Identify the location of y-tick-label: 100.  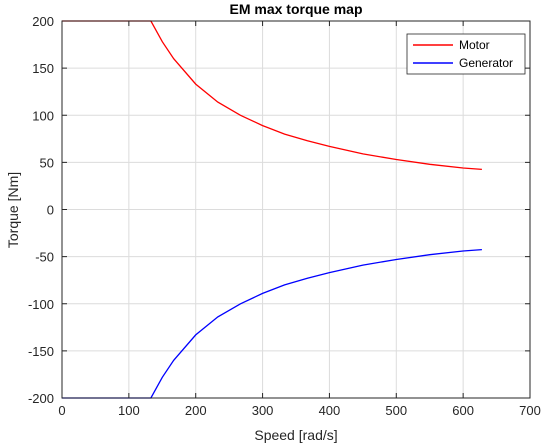
(43, 115).